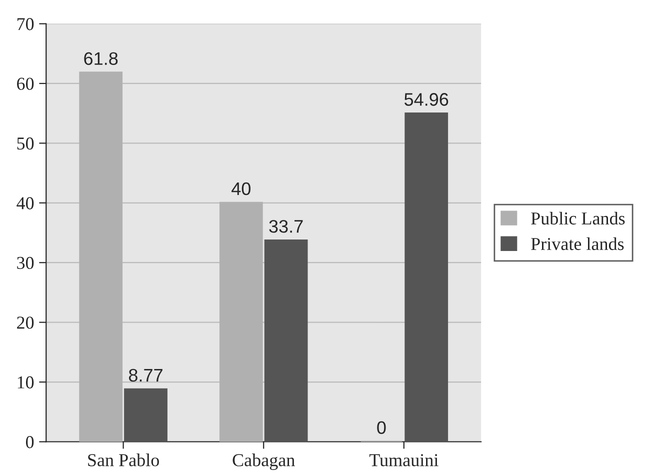  I want to click on data-label: 33.7, so click(286, 226).